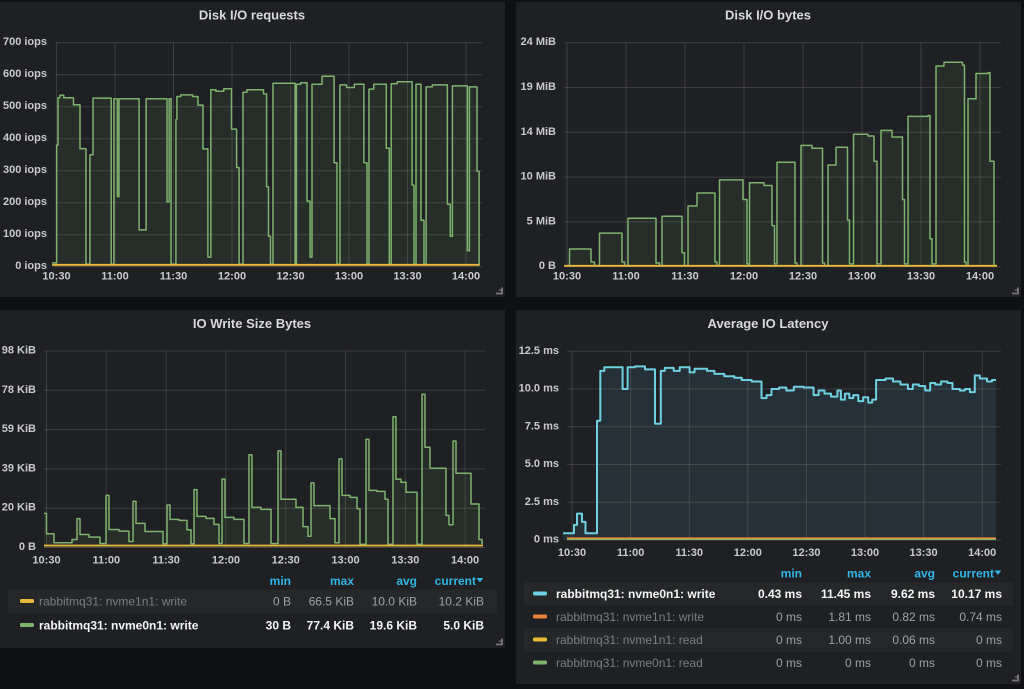  What do you see at coordinates (629, 663) in the screenshot?
I see `svg-text: rabbitmq31: nvme0n1: read` at bounding box center [629, 663].